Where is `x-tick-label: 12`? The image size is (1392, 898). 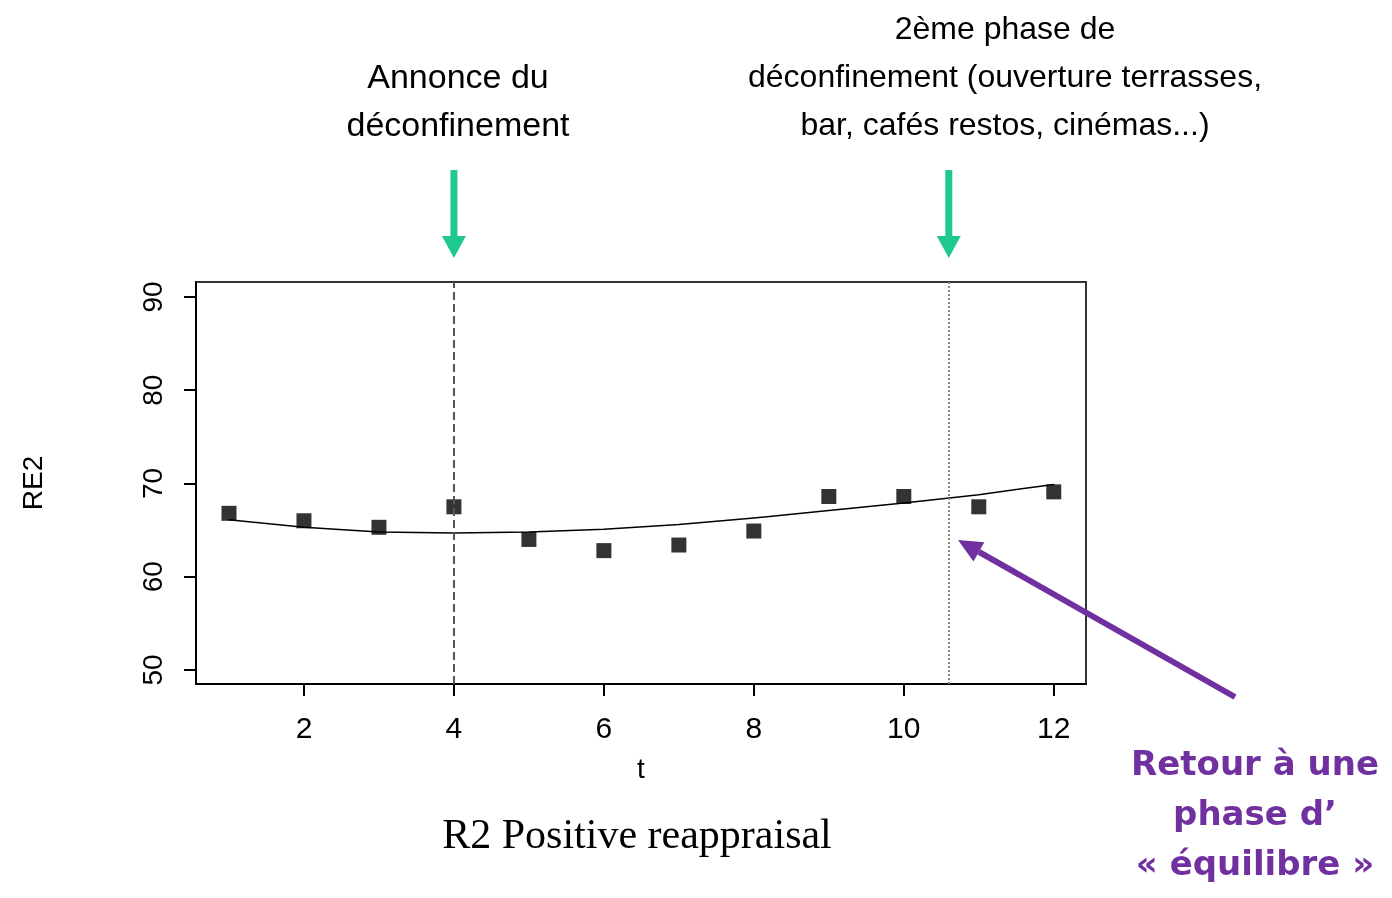
x-tick-label: 12 is located at coordinates (1054, 727).